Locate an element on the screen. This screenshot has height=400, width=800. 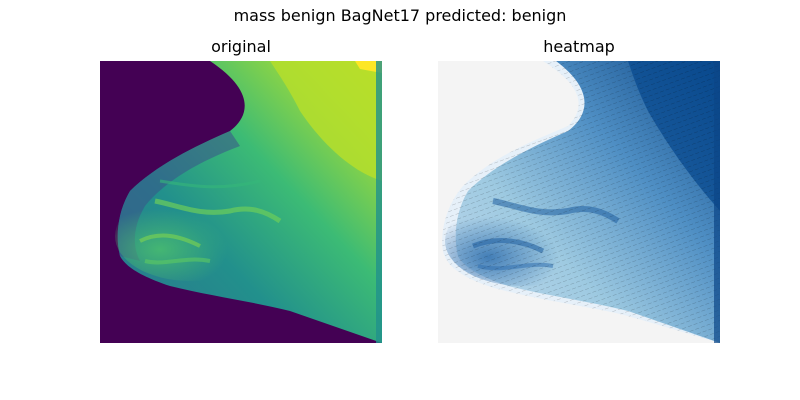
heatmap-right-strip is located at coordinates (717, 202).